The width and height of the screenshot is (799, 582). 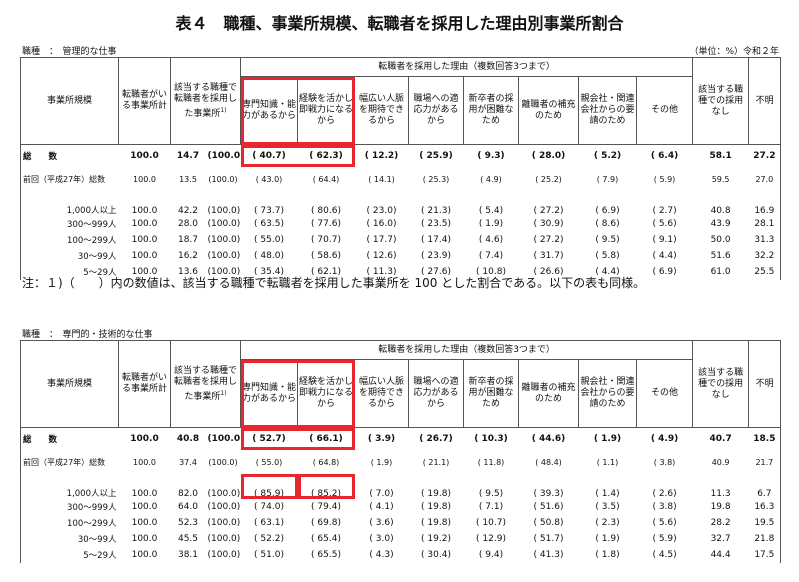 I want to click on cell: ( 55.0), so click(x=269, y=462).